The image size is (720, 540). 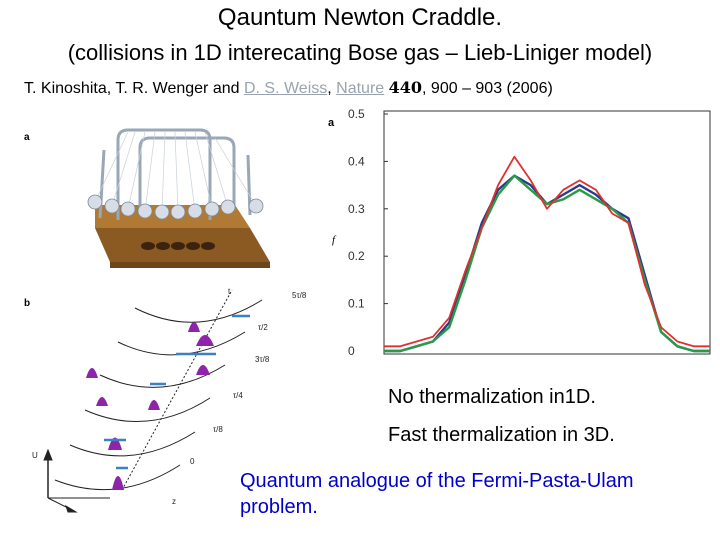 I want to click on time-label-t2: τ/2, so click(x=263, y=327).